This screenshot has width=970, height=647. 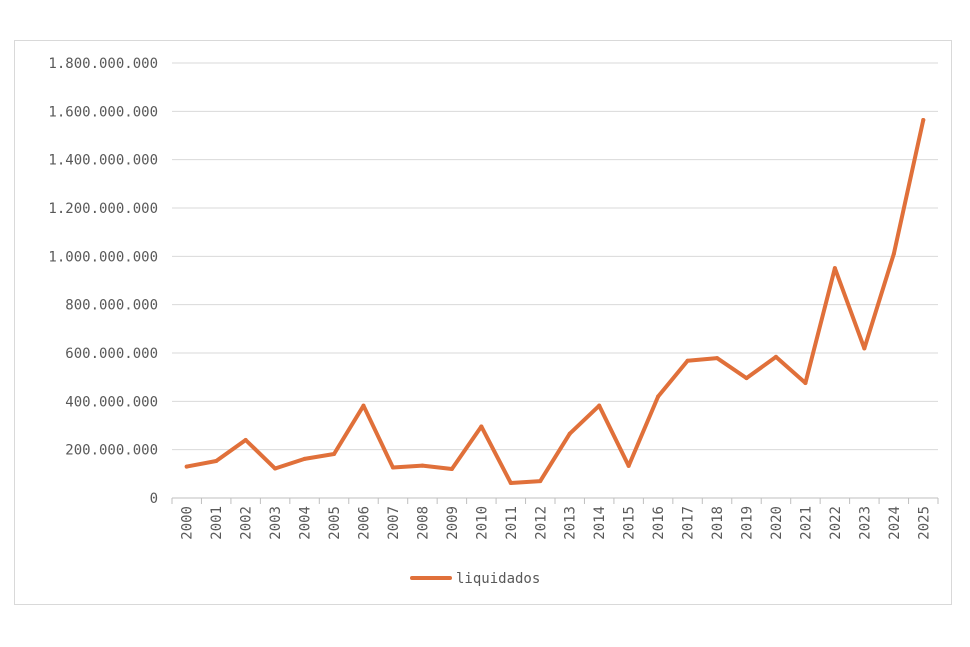 I want to click on y-tick-label-5: 1.000.000.000, so click(x=103, y=257).